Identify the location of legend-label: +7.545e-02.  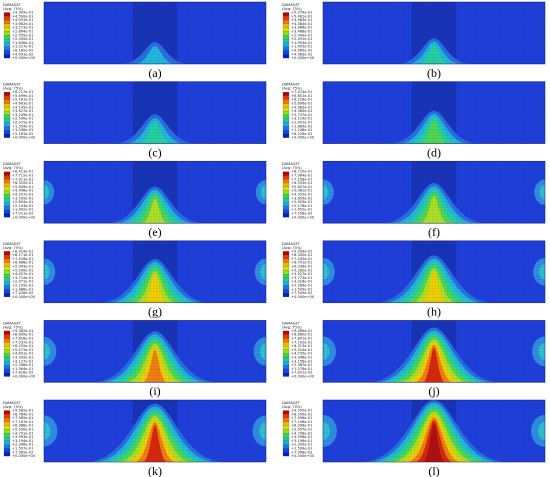
(301, 293).